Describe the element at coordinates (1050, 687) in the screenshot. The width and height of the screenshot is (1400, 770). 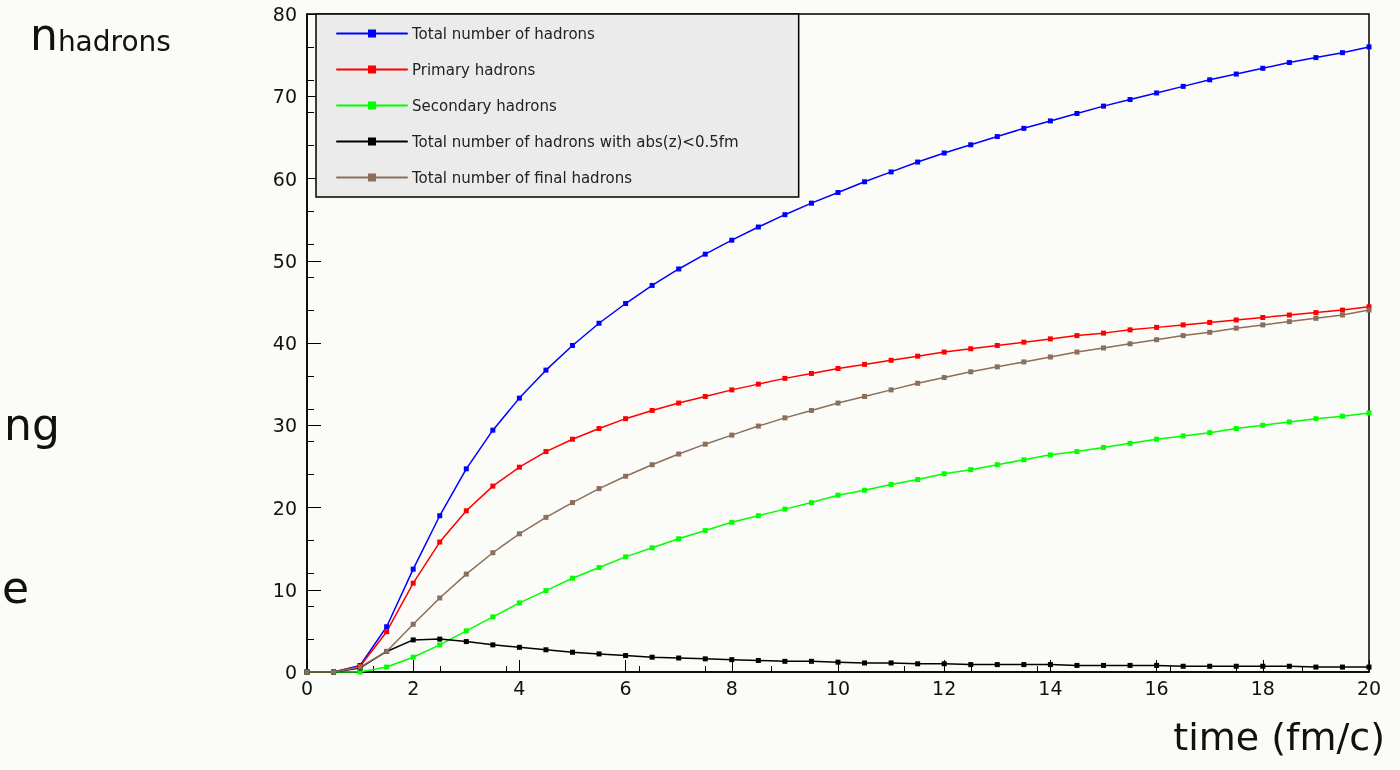
I see `x-tick-label: 14` at that location.